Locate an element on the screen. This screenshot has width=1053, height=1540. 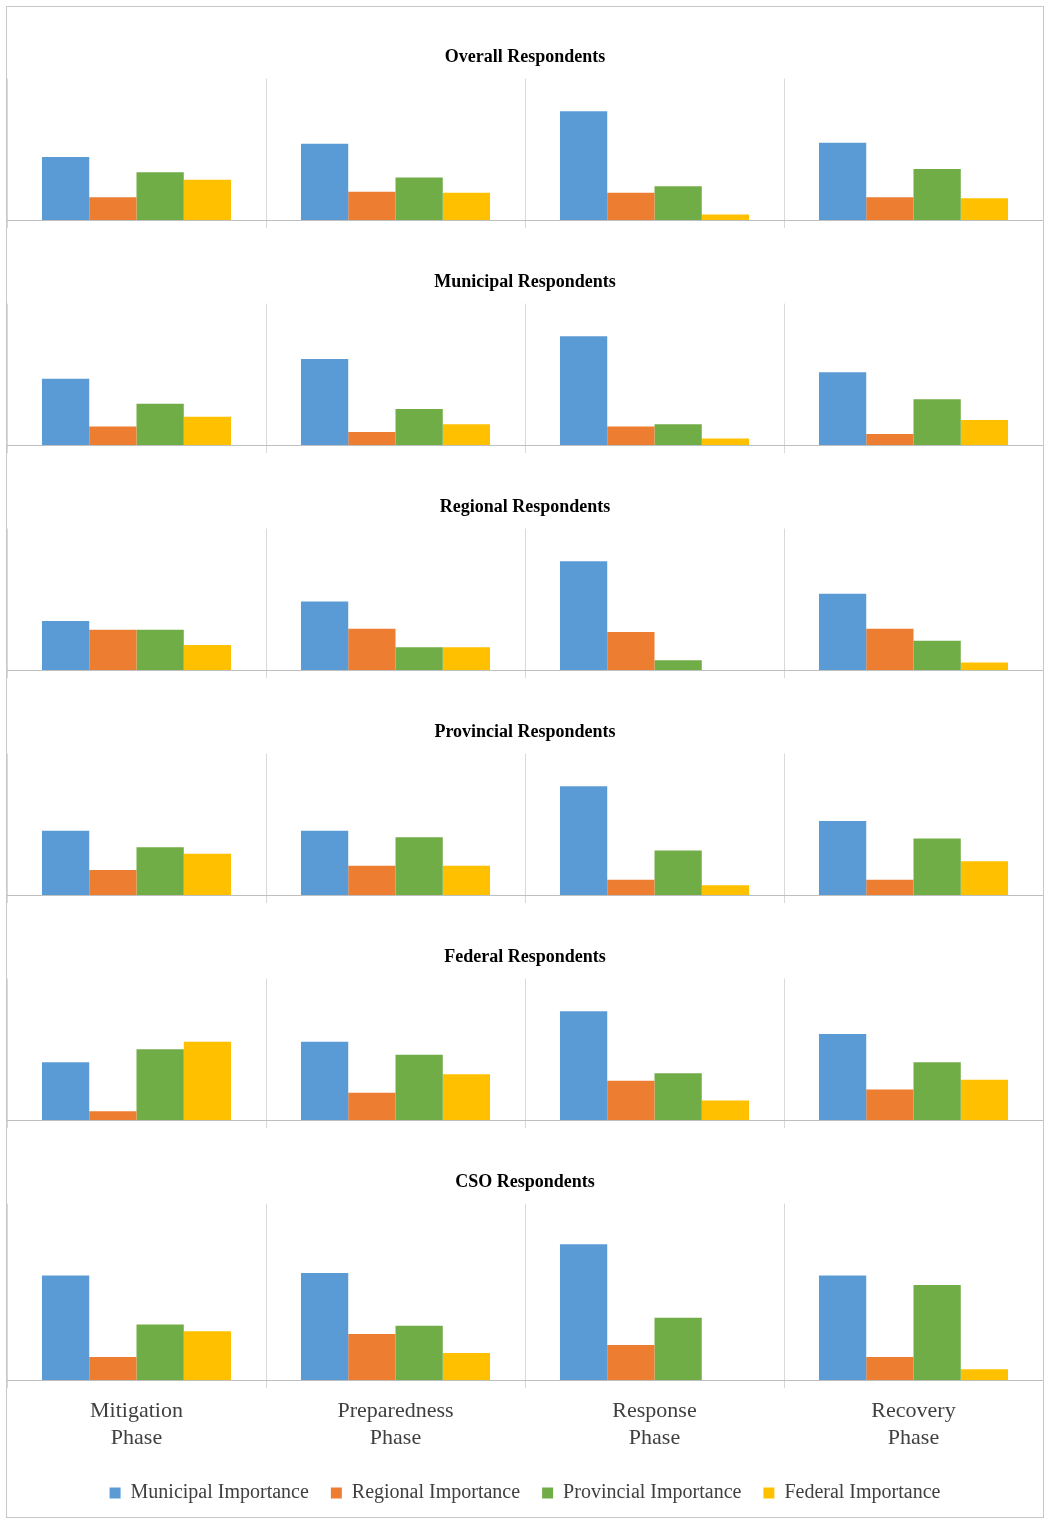
x-tick-label: Recovery Phase is located at coordinates (913, 1423).